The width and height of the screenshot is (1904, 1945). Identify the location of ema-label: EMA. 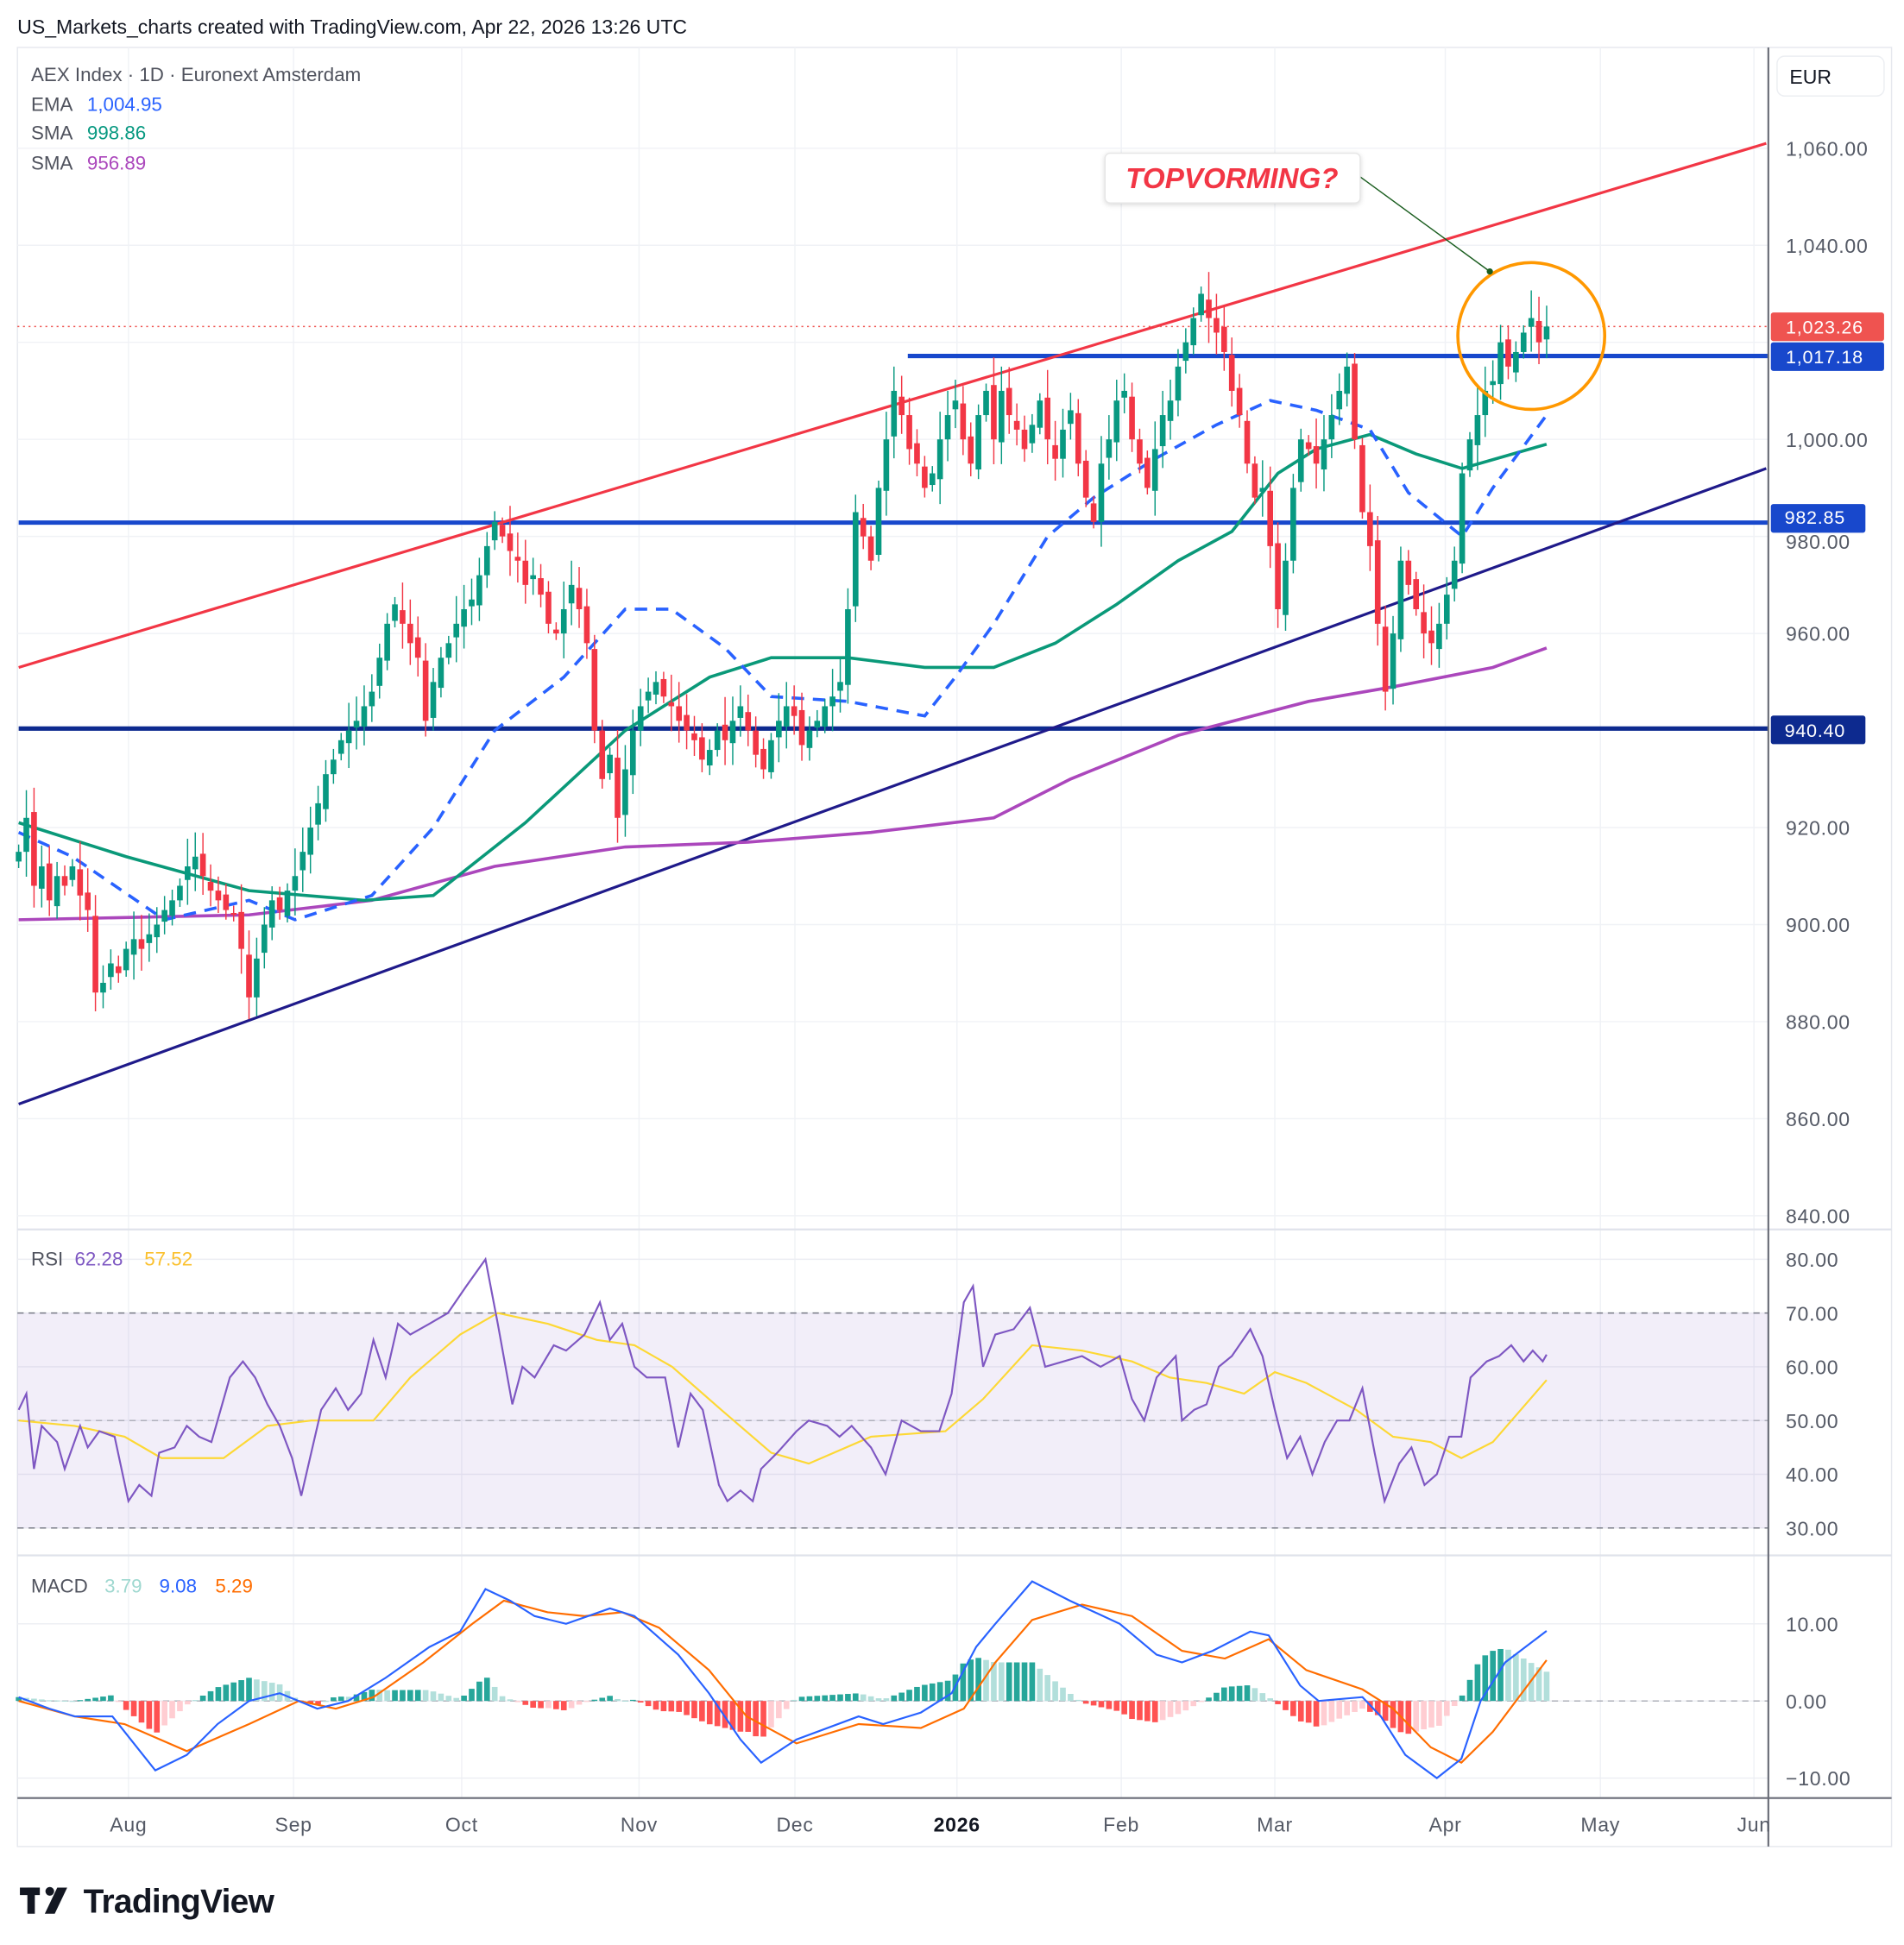
(52, 105).